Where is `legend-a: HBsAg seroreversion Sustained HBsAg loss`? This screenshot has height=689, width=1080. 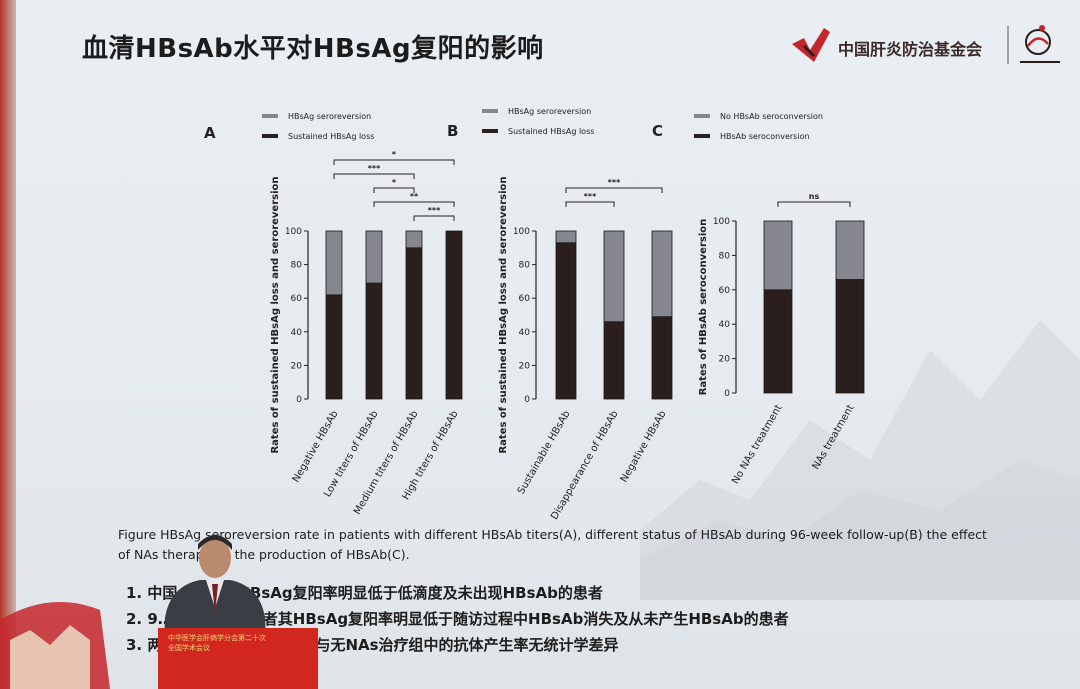
legend-a: HBsAg seroreversion Sustained HBsAg loss is located at coordinates (318, 129).